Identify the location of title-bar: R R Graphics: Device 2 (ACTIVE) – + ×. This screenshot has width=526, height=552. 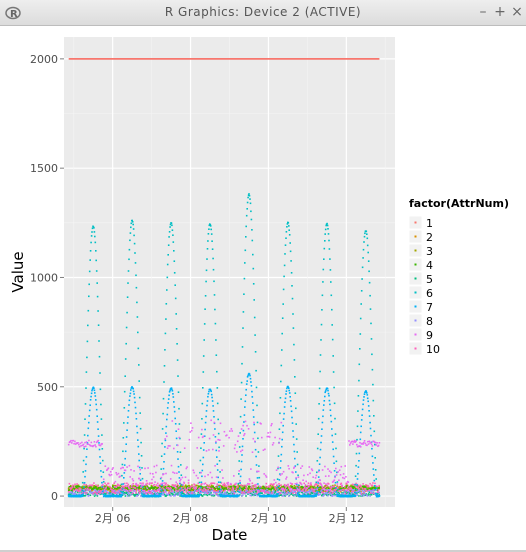
(263, 13).